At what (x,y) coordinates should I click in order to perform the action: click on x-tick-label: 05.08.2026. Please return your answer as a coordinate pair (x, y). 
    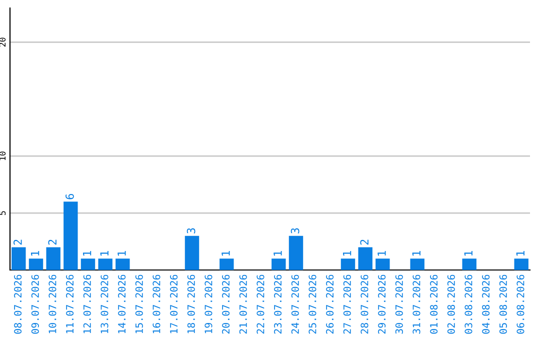
    Looking at the image, I should click on (503, 304).